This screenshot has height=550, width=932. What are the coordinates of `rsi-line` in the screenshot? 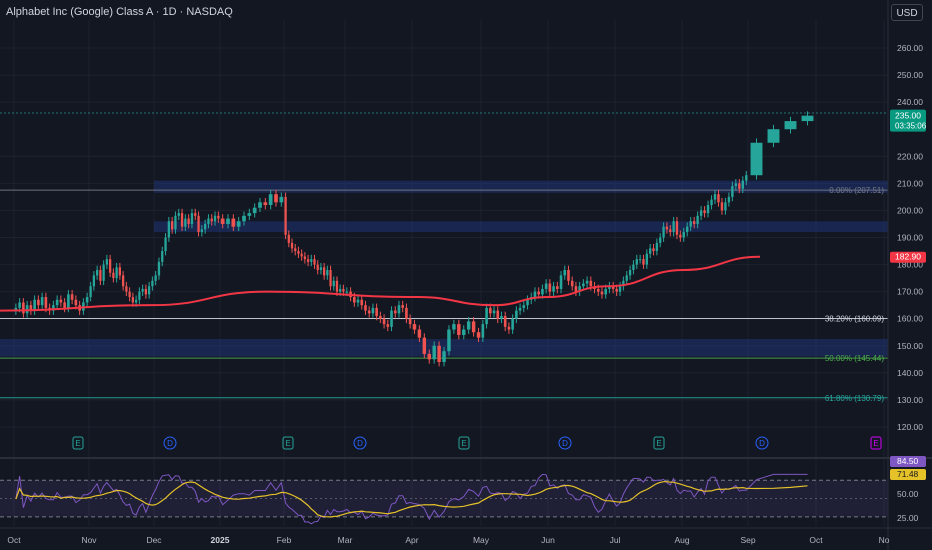 It's located at (411, 499).